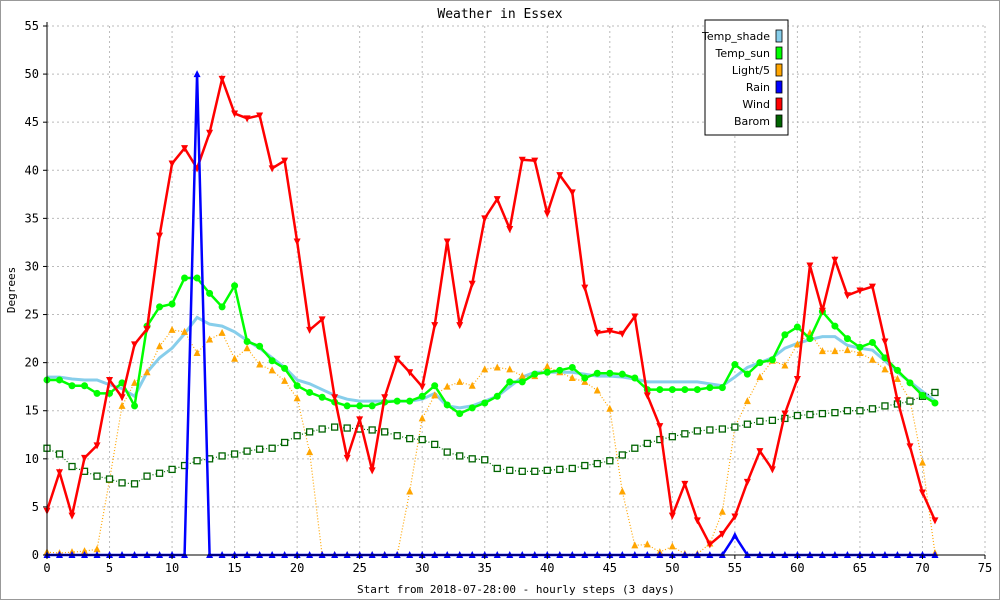 The height and width of the screenshot is (600, 1000). I want to click on legend-swatch-temp-sun, so click(779, 53).